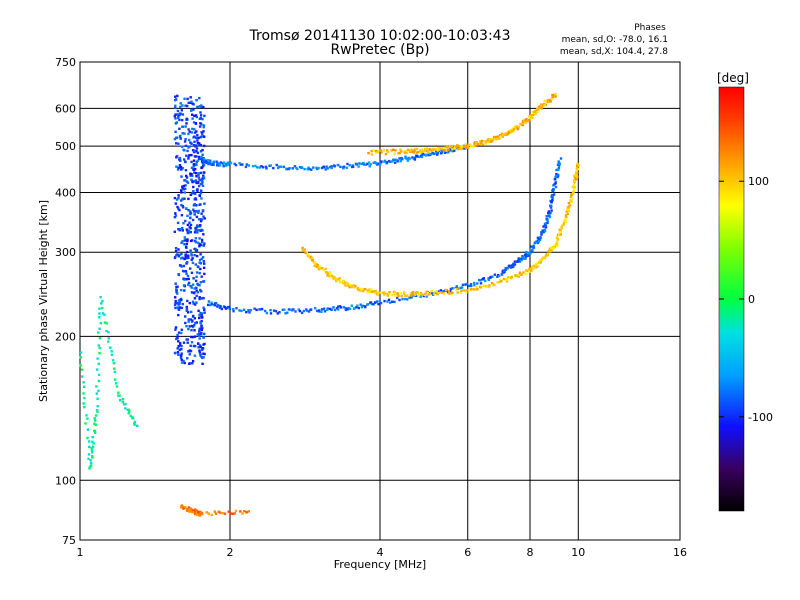 Image resolution: width=800 pixels, height=600 pixels. Describe the element at coordinates (578, 552) in the screenshot. I see `x-tick-label: 10` at that location.